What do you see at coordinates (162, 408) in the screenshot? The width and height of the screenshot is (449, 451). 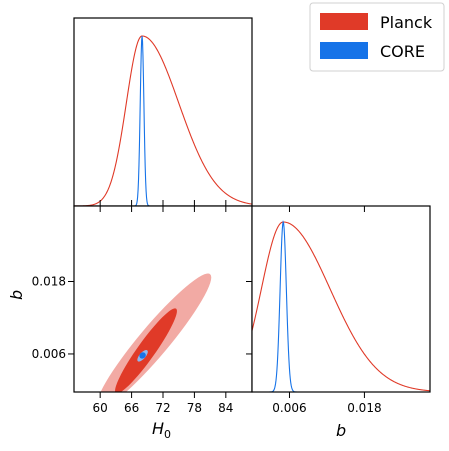 I see `h0-xtick-label: 72` at bounding box center [162, 408].